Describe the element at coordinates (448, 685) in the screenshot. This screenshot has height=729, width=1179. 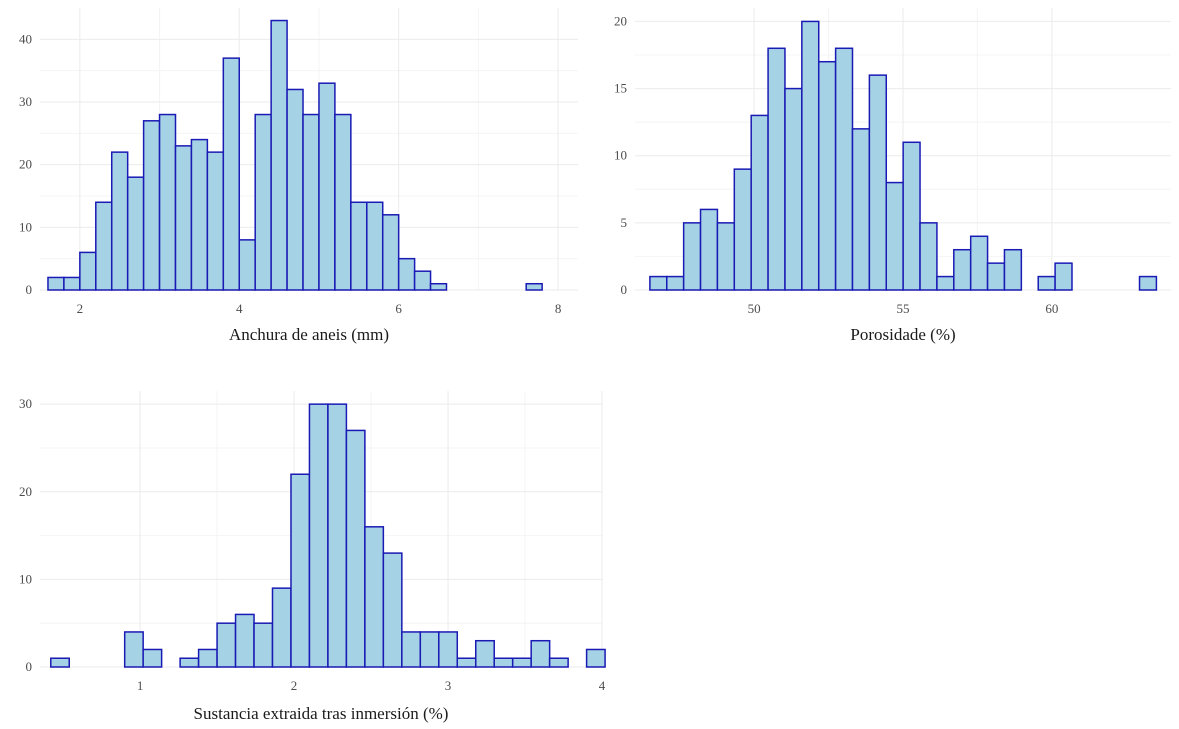
I see `x-tick-label: 3` at that location.